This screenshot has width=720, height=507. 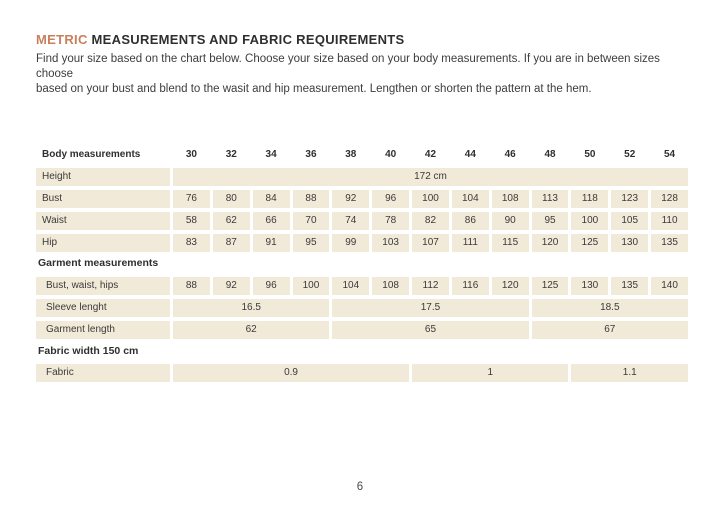 What do you see at coordinates (550, 154) in the screenshot?
I see `size-column-header: 48` at bounding box center [550, 154].